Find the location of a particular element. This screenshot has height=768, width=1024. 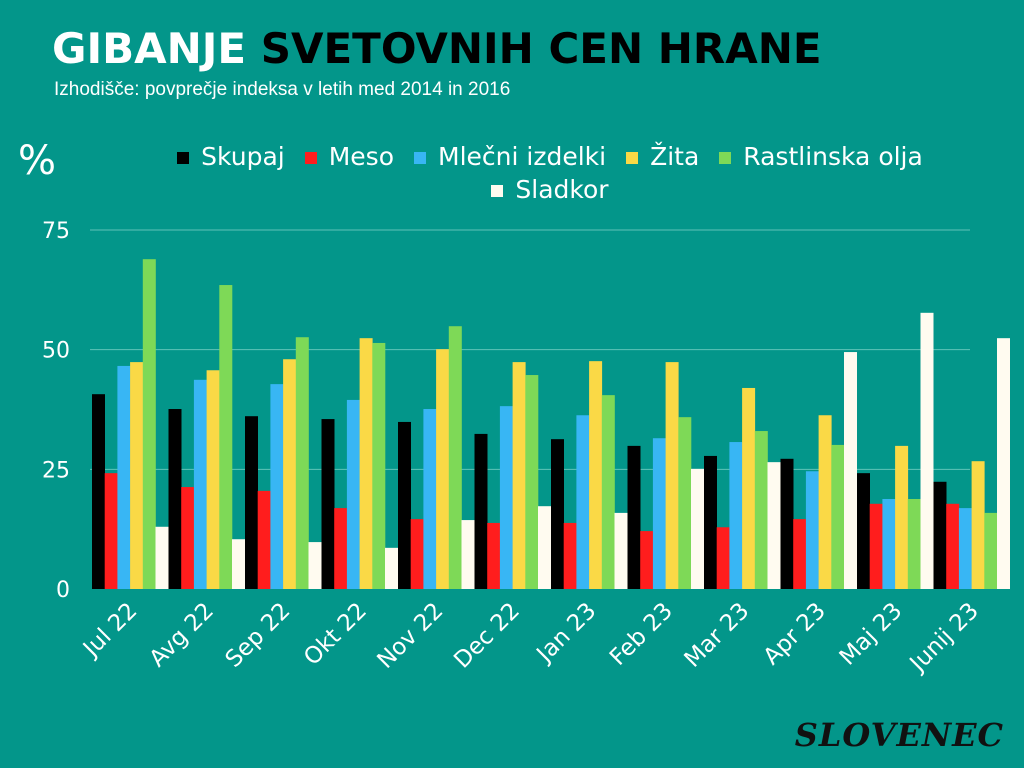

x-tick-label: Apr 23 is located at coordinates (795, 634).